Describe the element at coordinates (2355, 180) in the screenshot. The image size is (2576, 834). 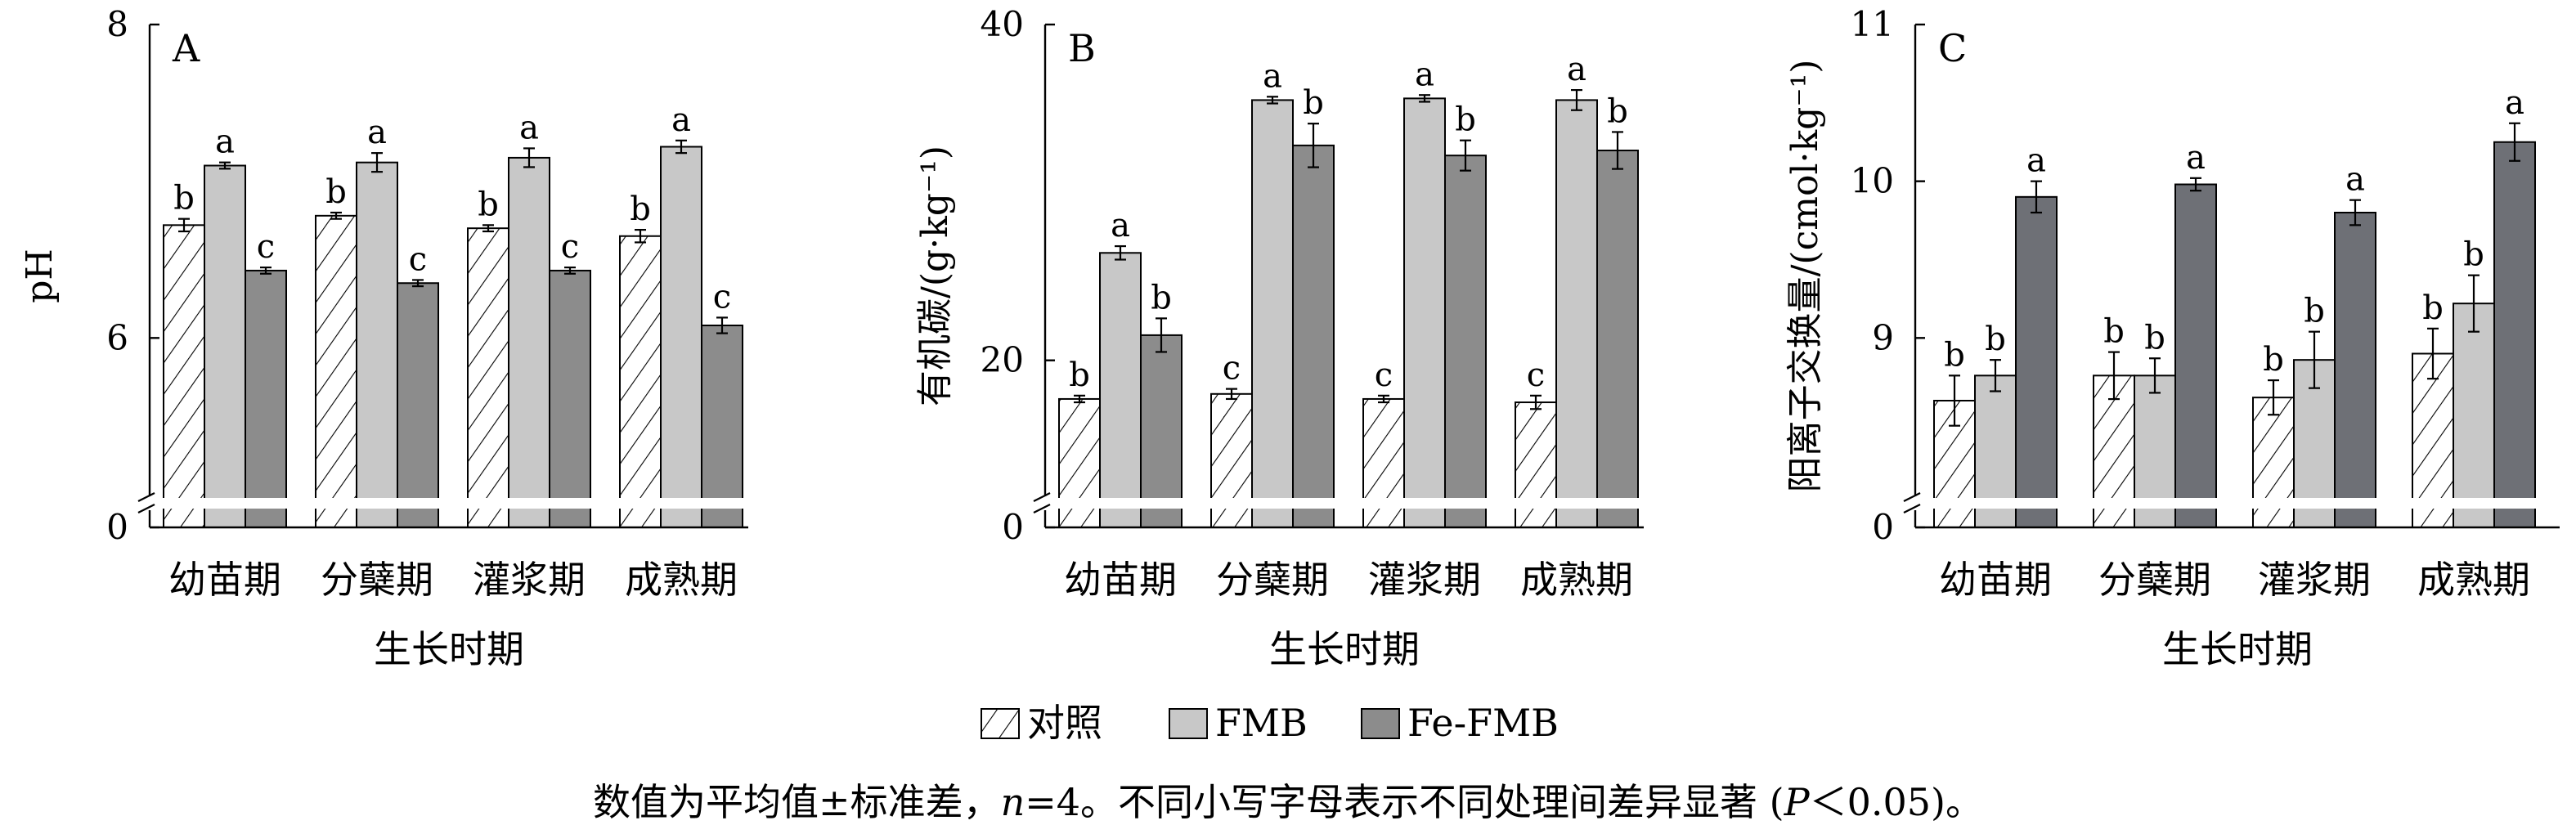
I see `significance-letter-c-s2-c2: a` at that location.